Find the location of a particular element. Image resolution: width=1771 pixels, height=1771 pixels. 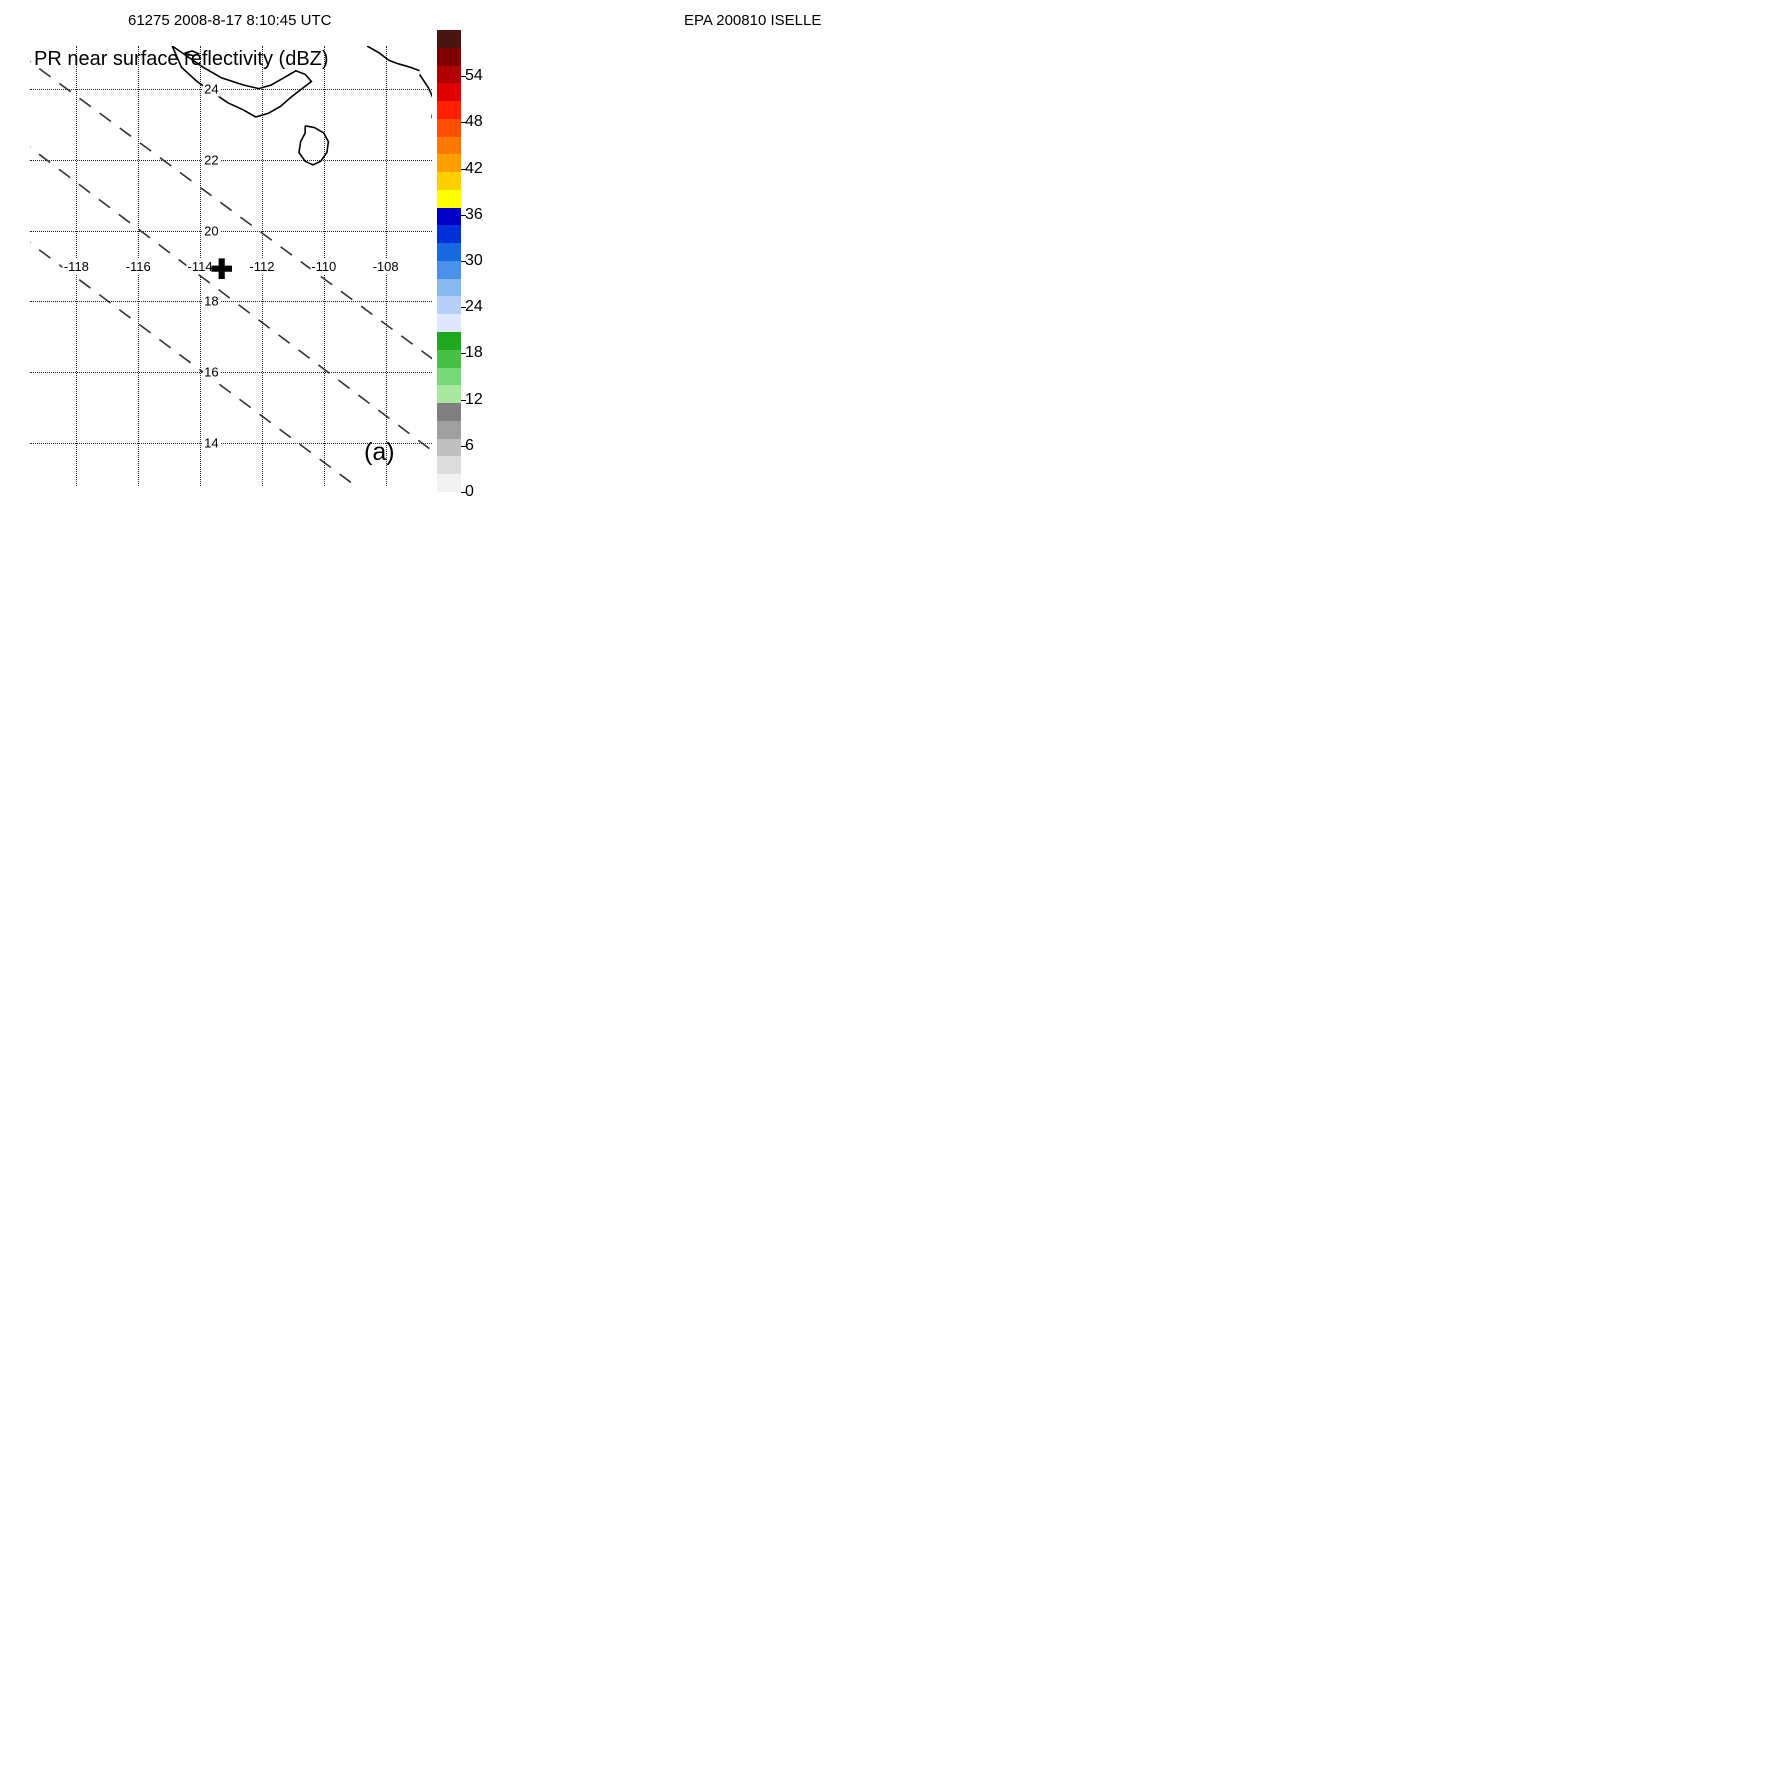

lat-tick-label-4: 16 is located at coordinates (211, 372).